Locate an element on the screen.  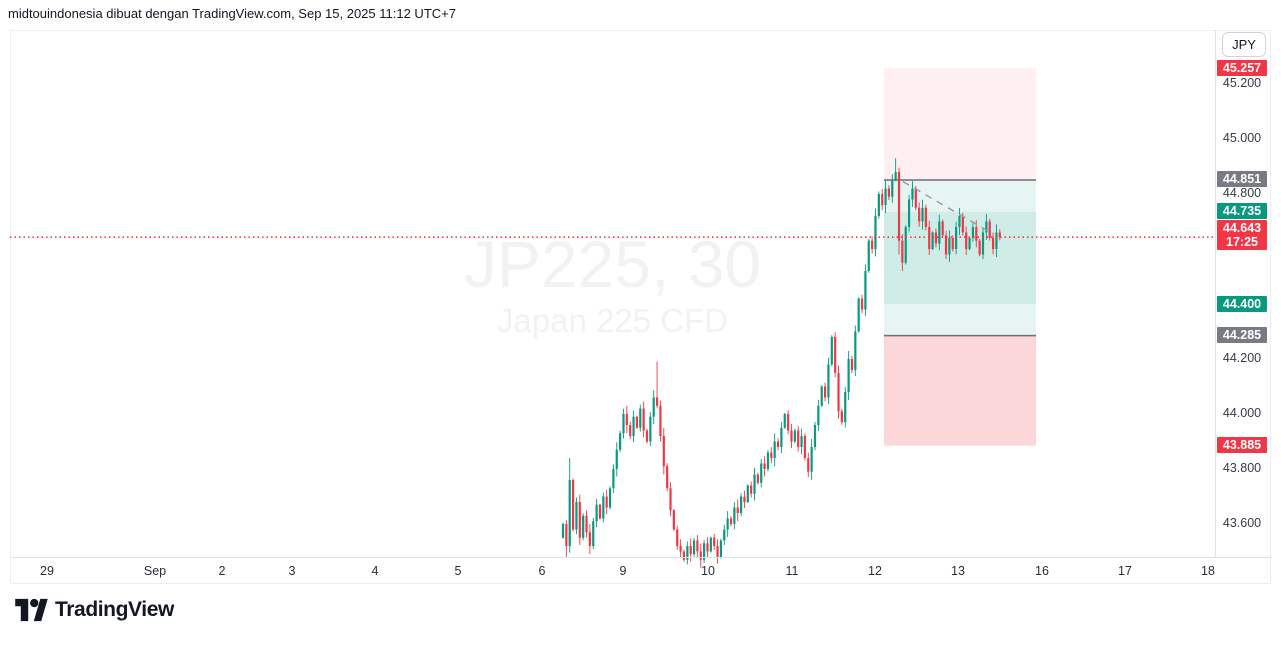
last-price-label: 44.643 17:25 is located at coordinates (1242, 235).